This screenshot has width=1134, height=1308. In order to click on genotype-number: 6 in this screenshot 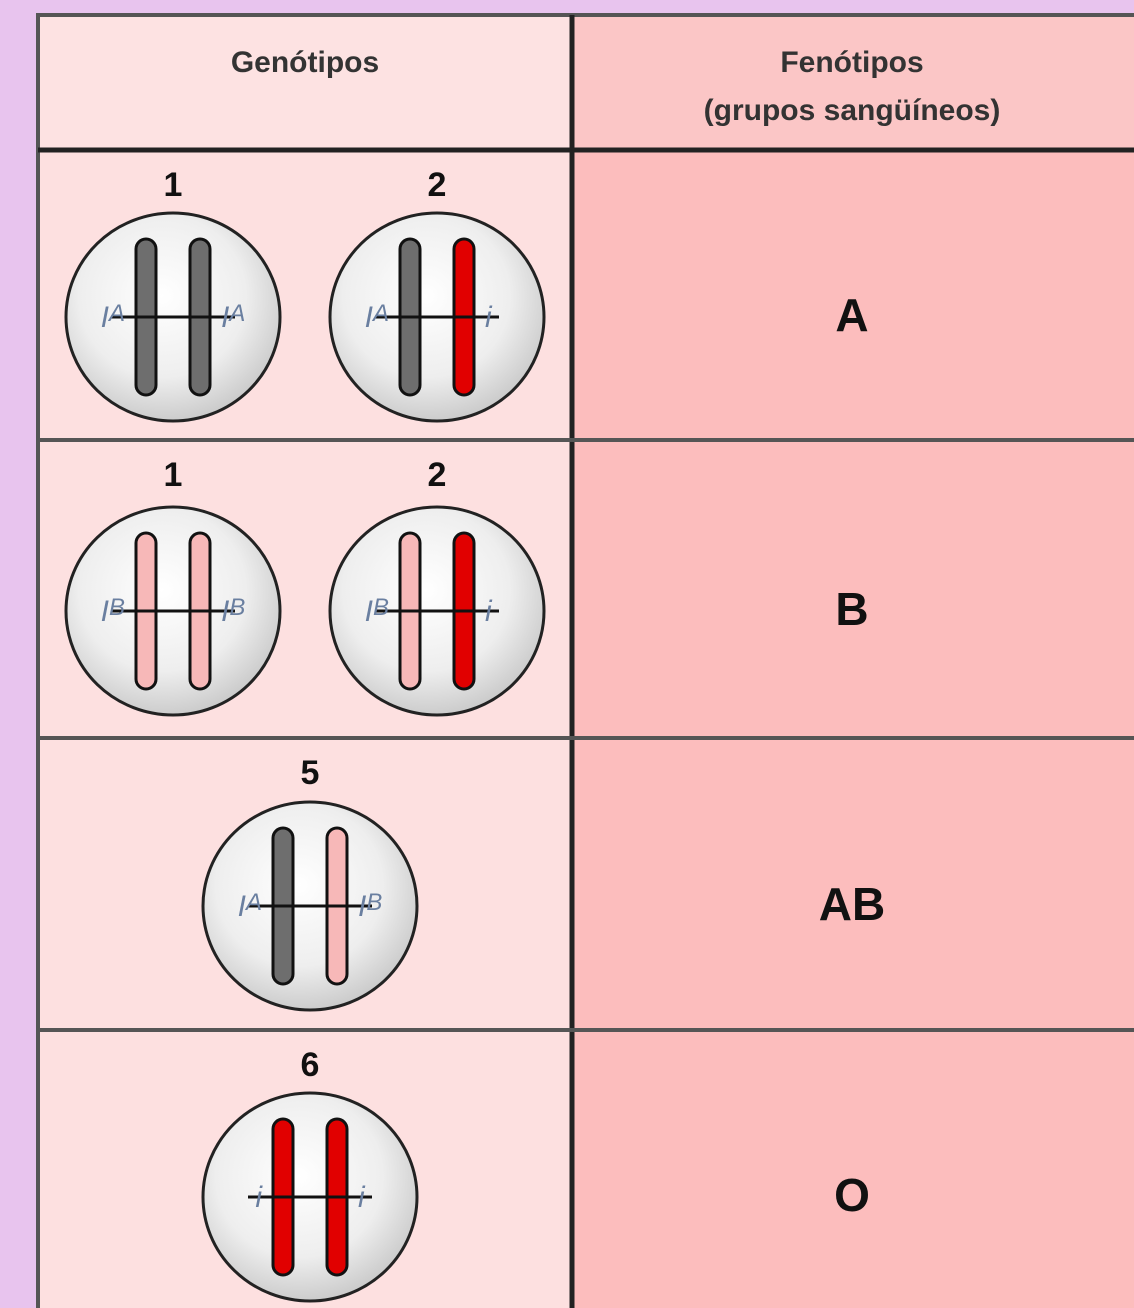, I will do `click(310, 1065)`.